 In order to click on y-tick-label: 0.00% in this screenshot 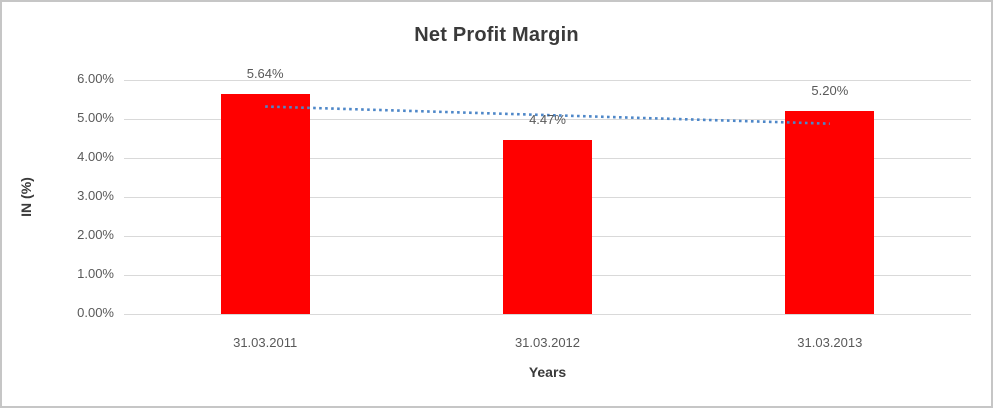, I will do `click(95, 312)`.